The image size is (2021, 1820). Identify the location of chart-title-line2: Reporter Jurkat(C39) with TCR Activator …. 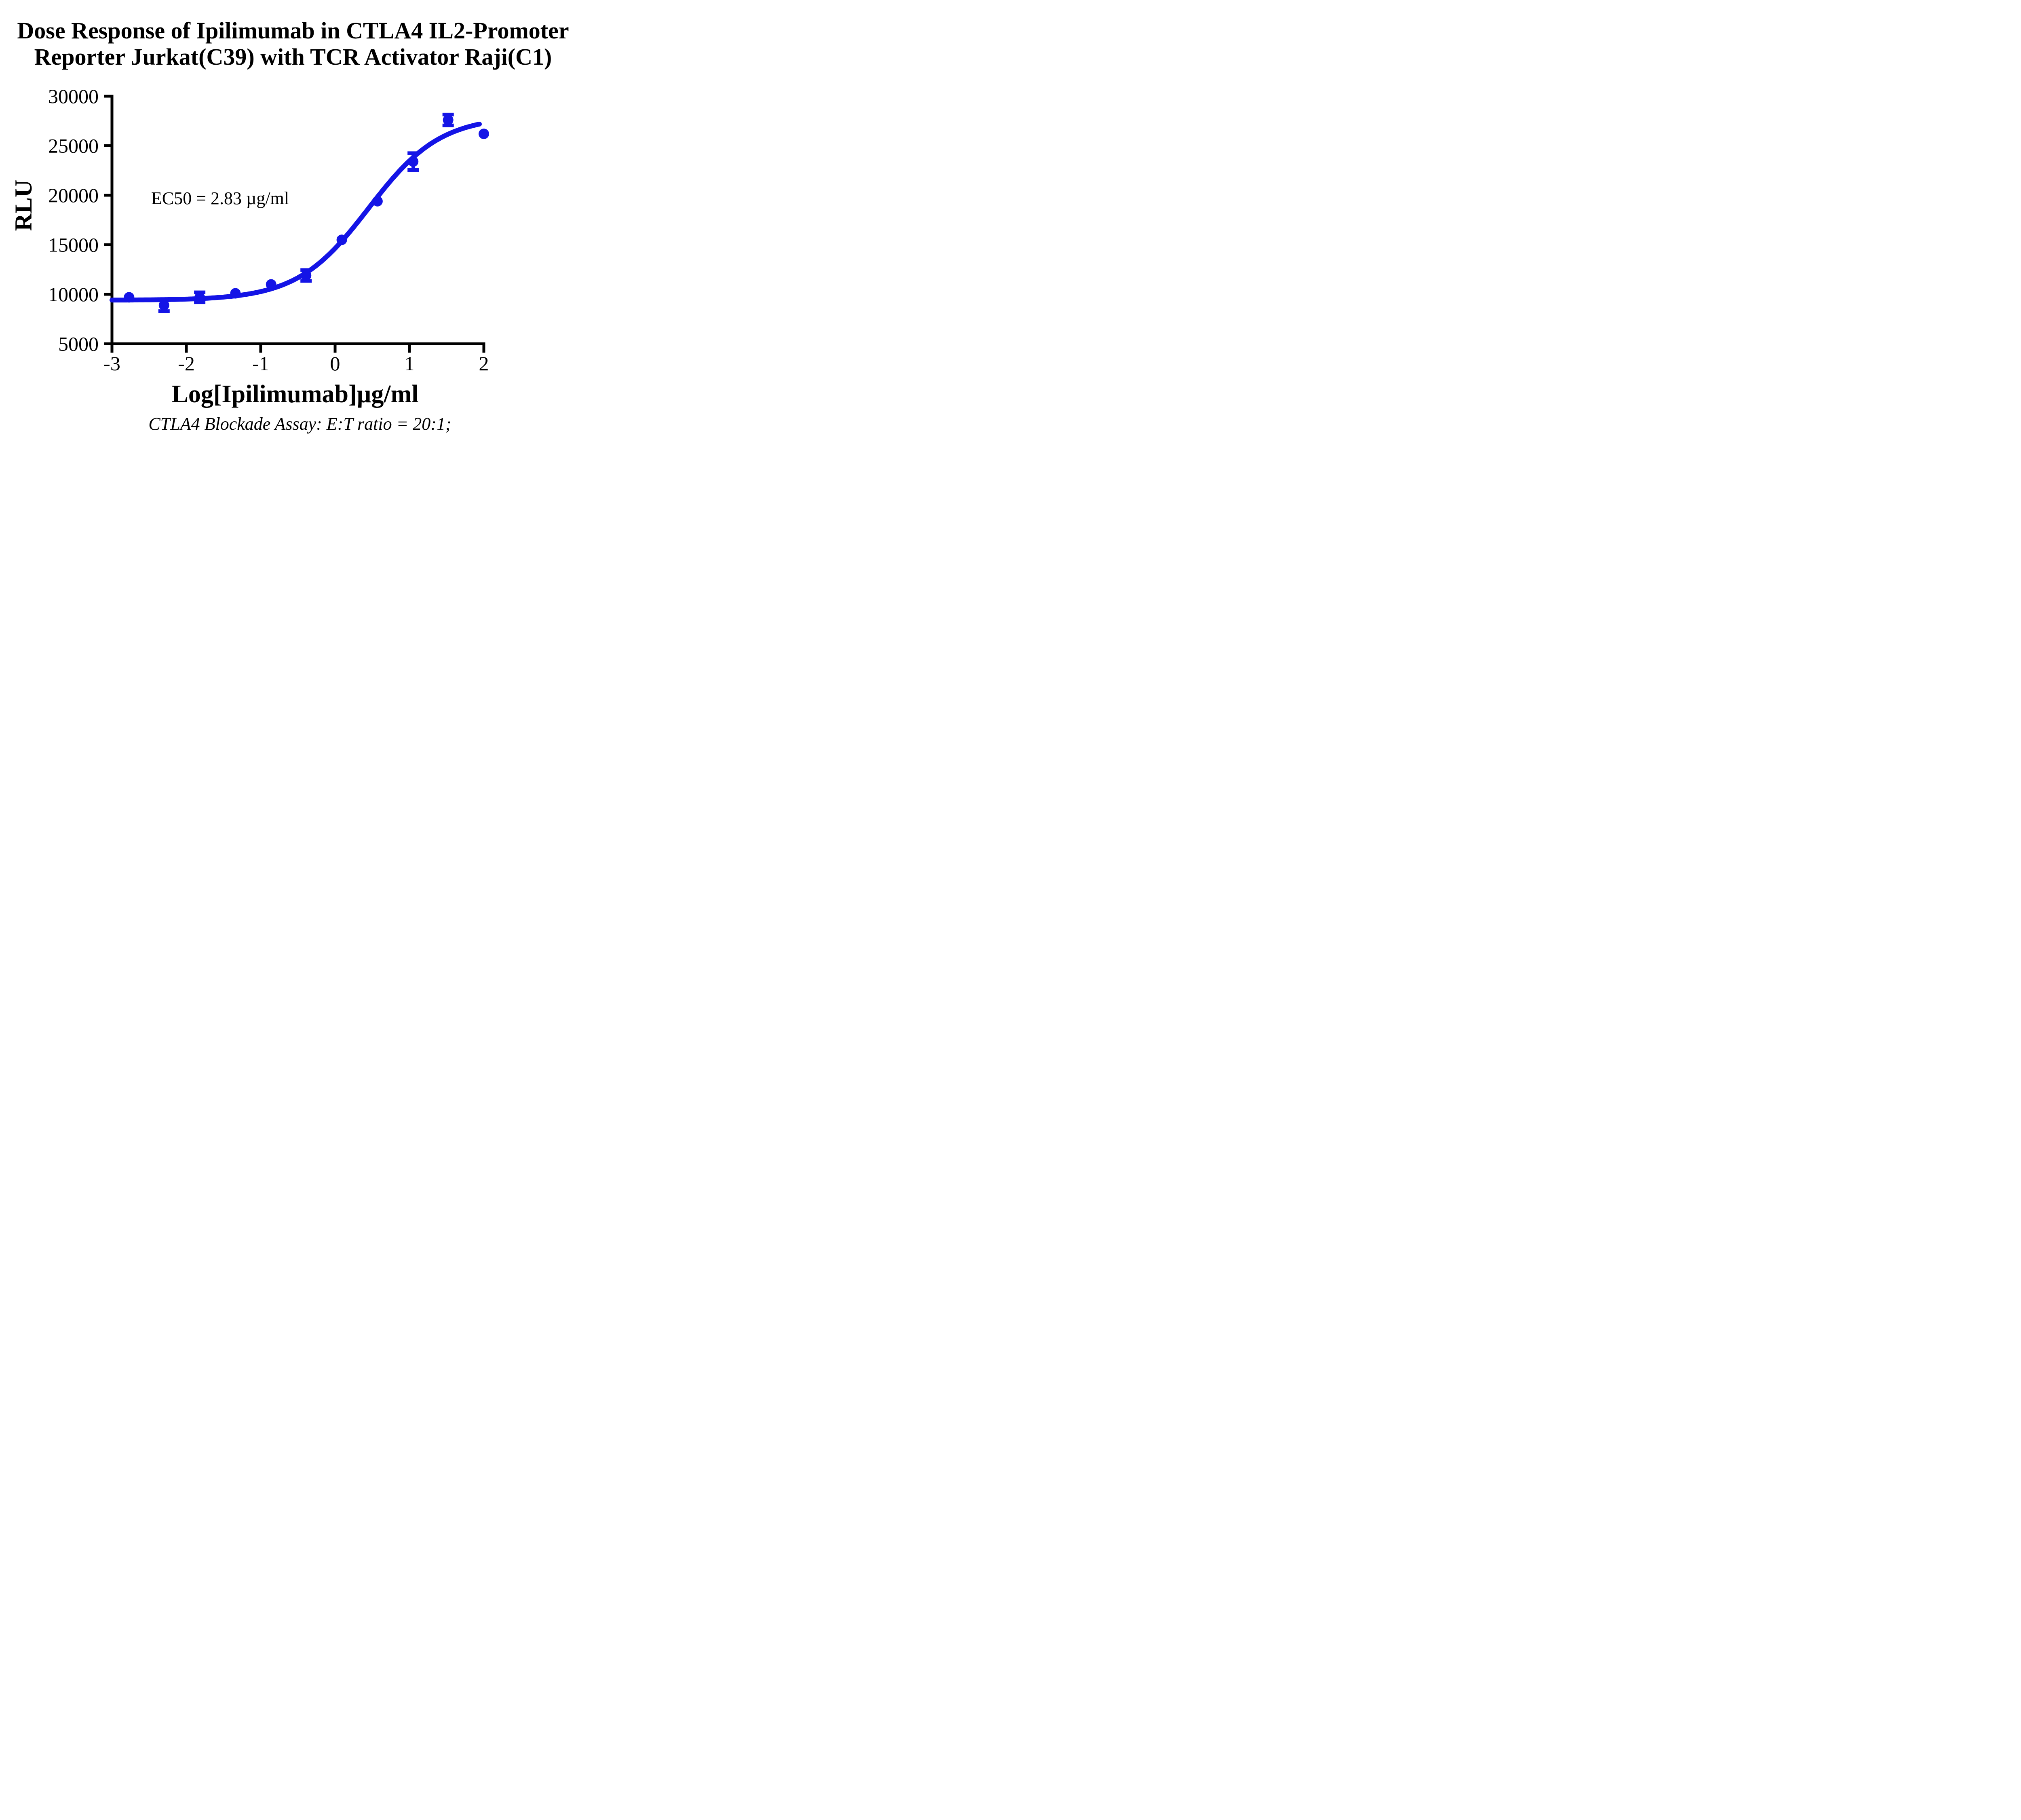
(293, 57).